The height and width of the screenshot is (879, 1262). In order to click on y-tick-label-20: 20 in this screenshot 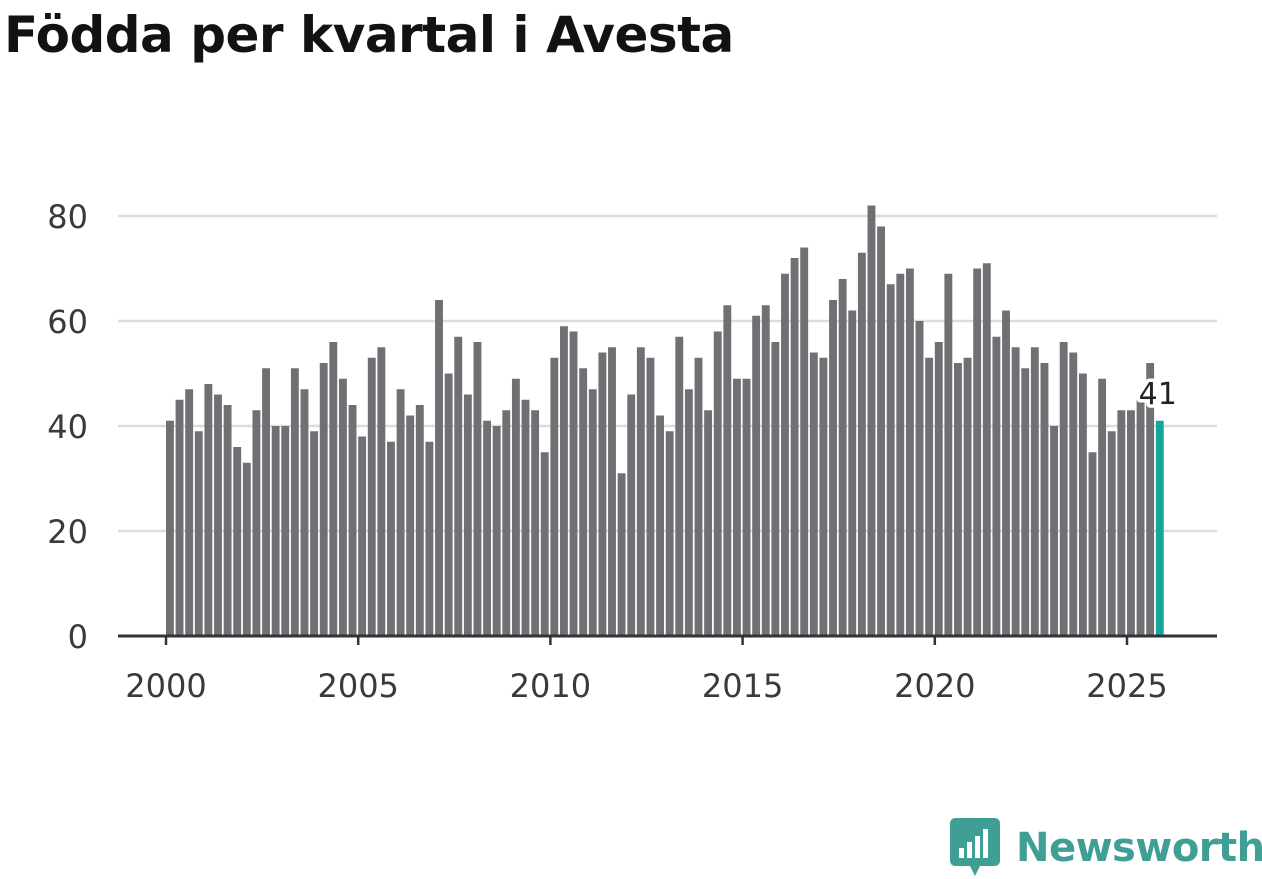, I will do `click(67, 532)`.